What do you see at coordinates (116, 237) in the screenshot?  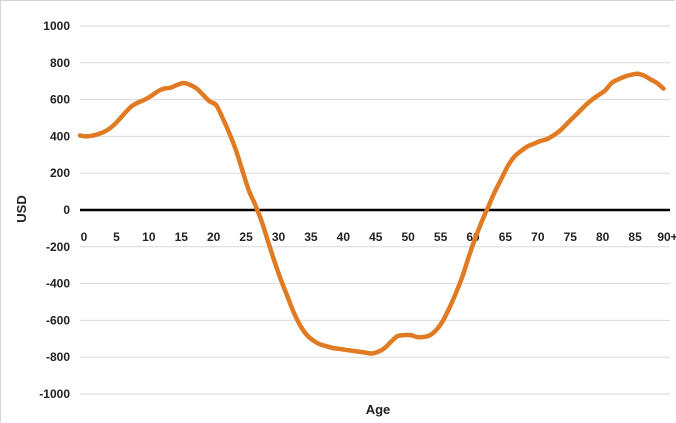 I see `x-tick-label: 5` at bounding box center [116, 237].